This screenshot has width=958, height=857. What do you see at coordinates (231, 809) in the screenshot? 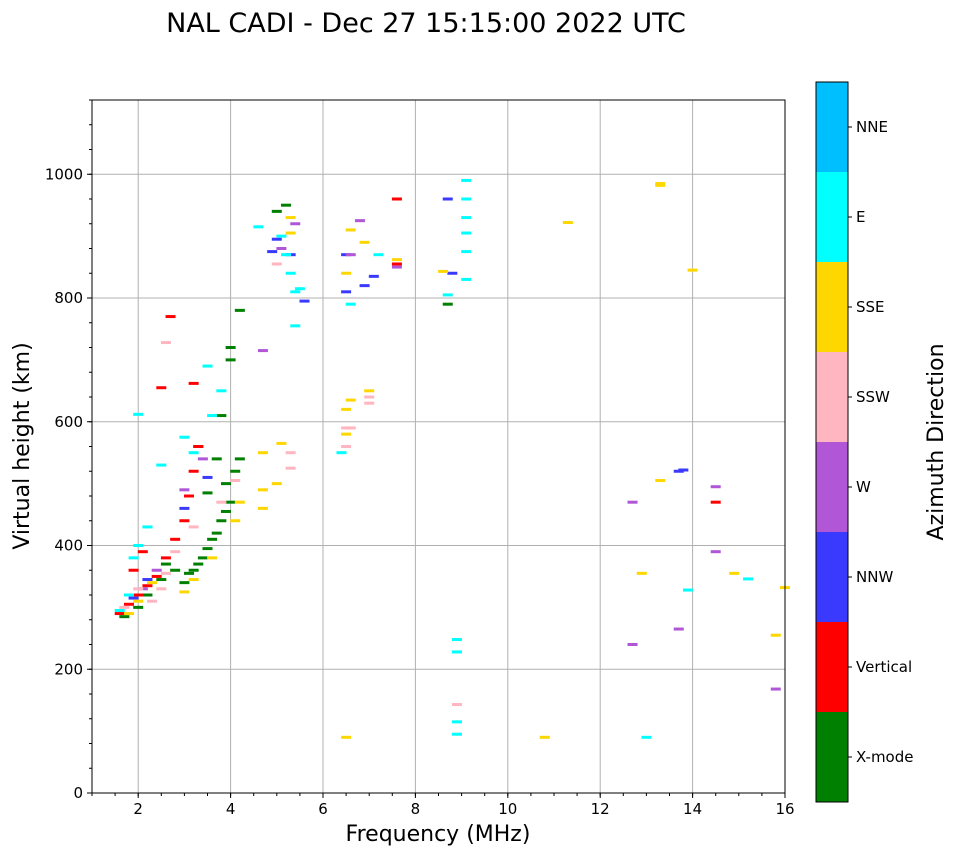
I see `x-tick-label: 4` at bounding box center [231, 809].